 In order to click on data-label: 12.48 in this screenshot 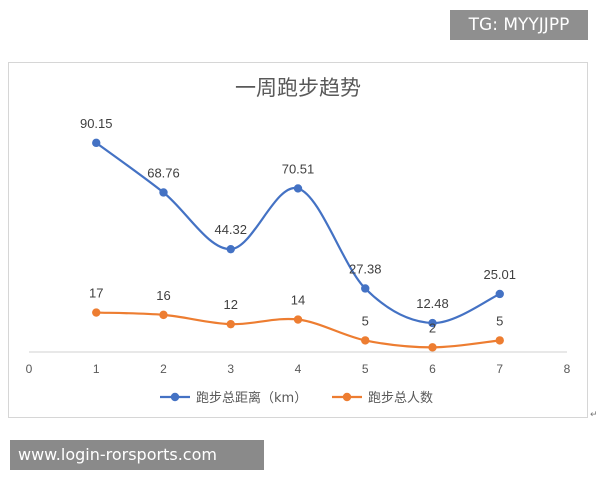, I will do `click(432, 303)`.